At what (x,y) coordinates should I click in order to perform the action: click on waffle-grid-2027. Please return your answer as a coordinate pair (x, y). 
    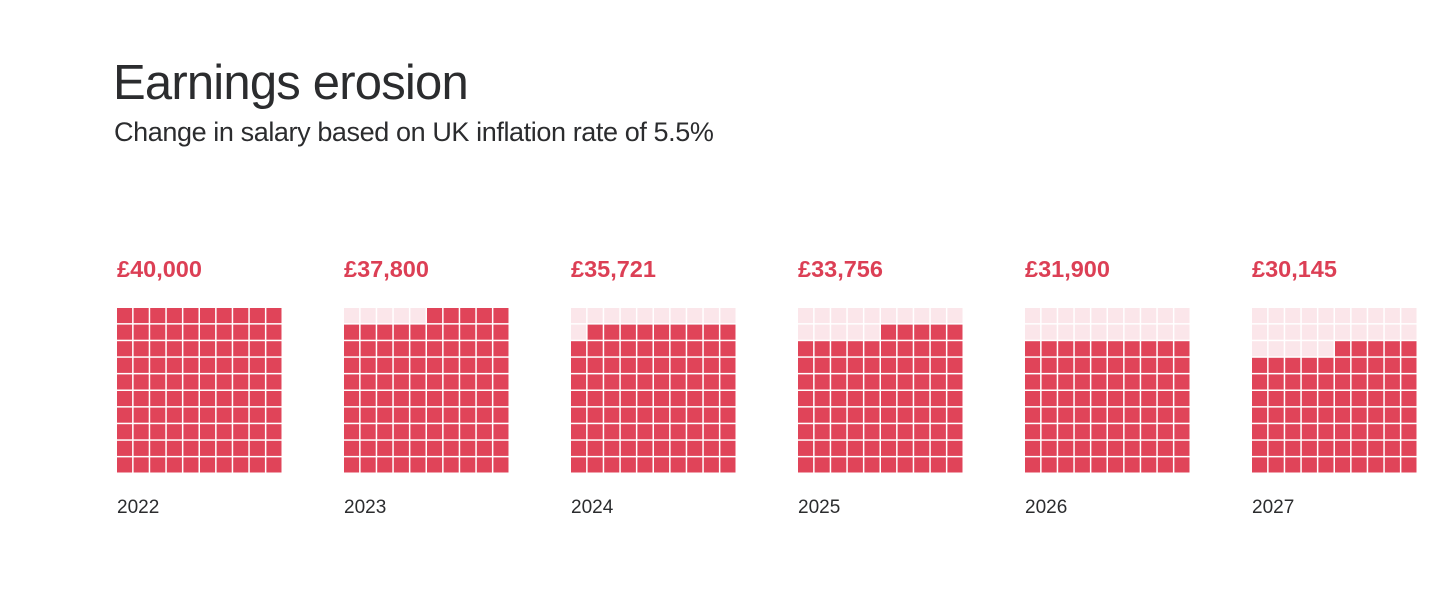
    Looking at the image, I should click on (1334, 390).